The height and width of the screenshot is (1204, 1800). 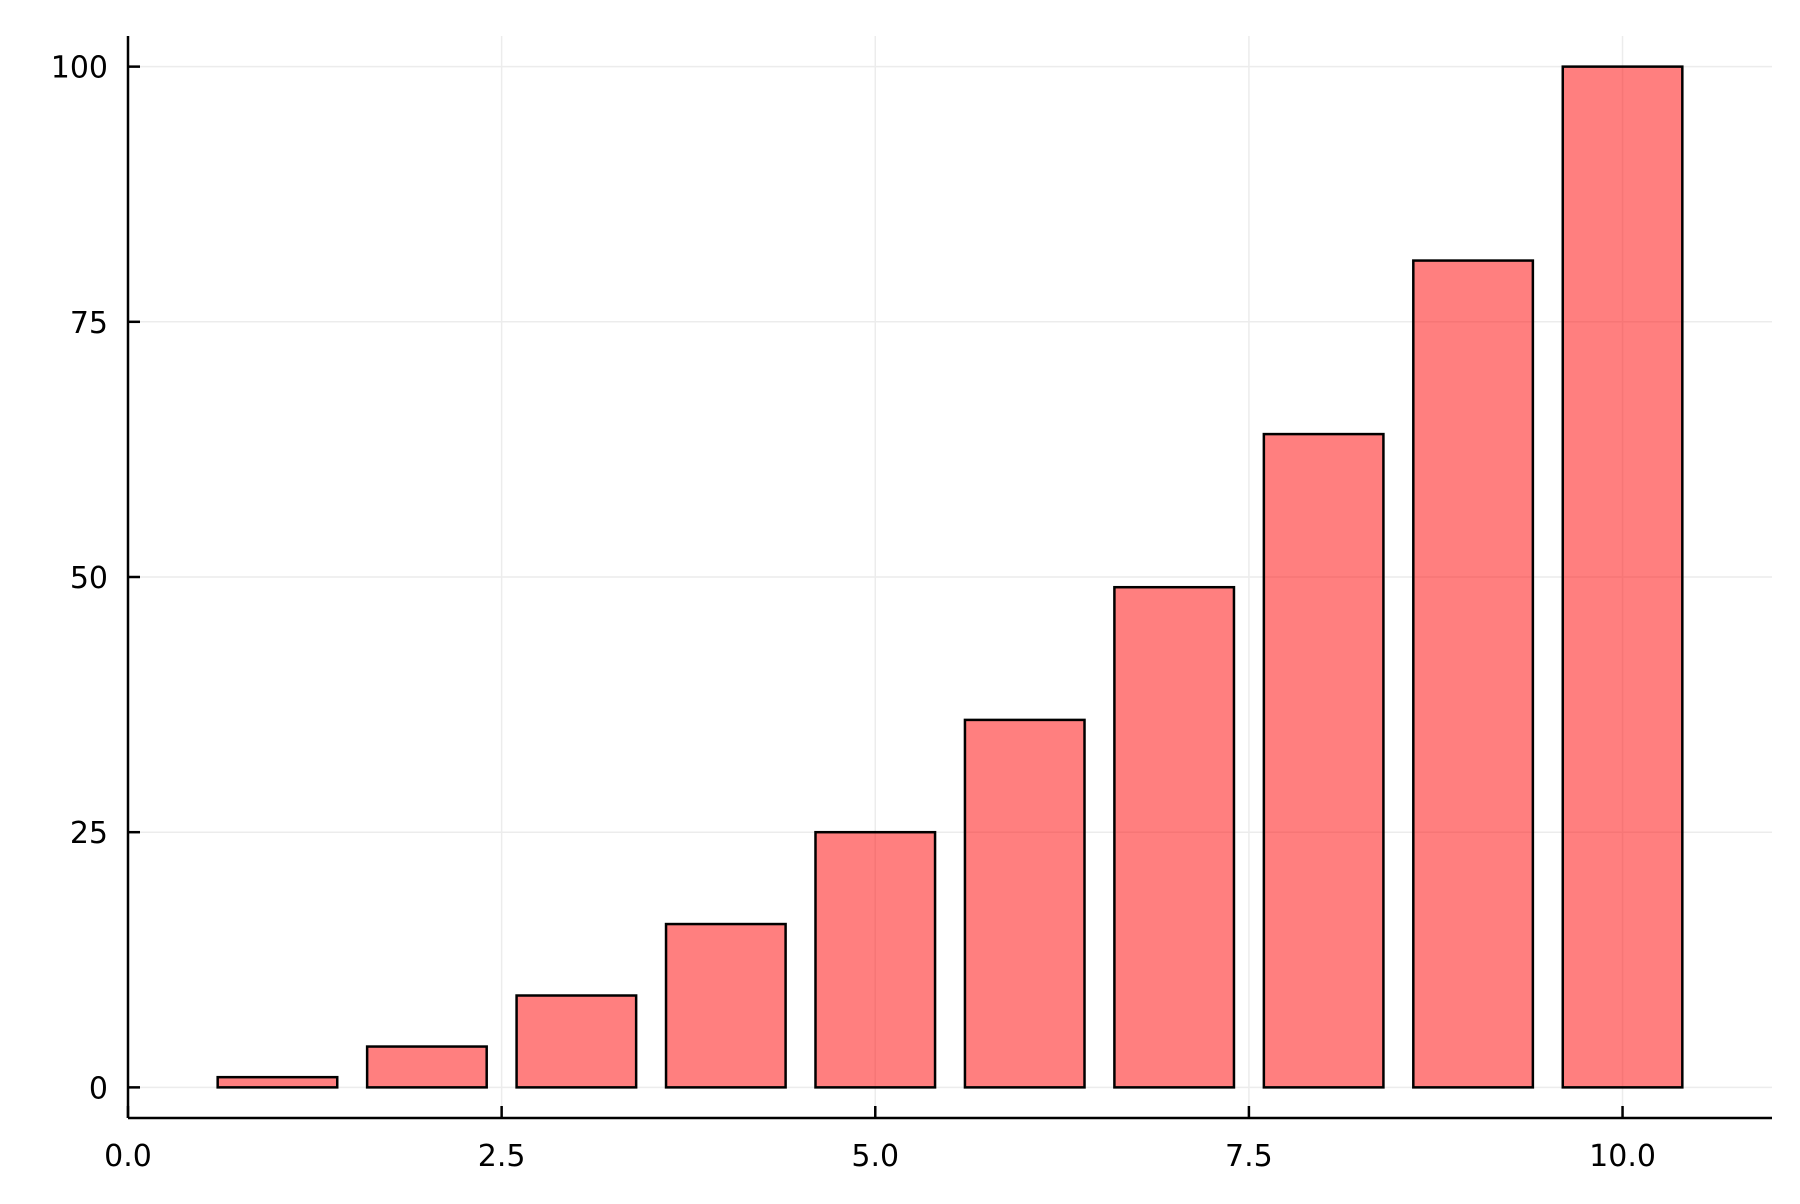 I want to click on x-tick-label: 0.0, so click(x=128, y=1156).